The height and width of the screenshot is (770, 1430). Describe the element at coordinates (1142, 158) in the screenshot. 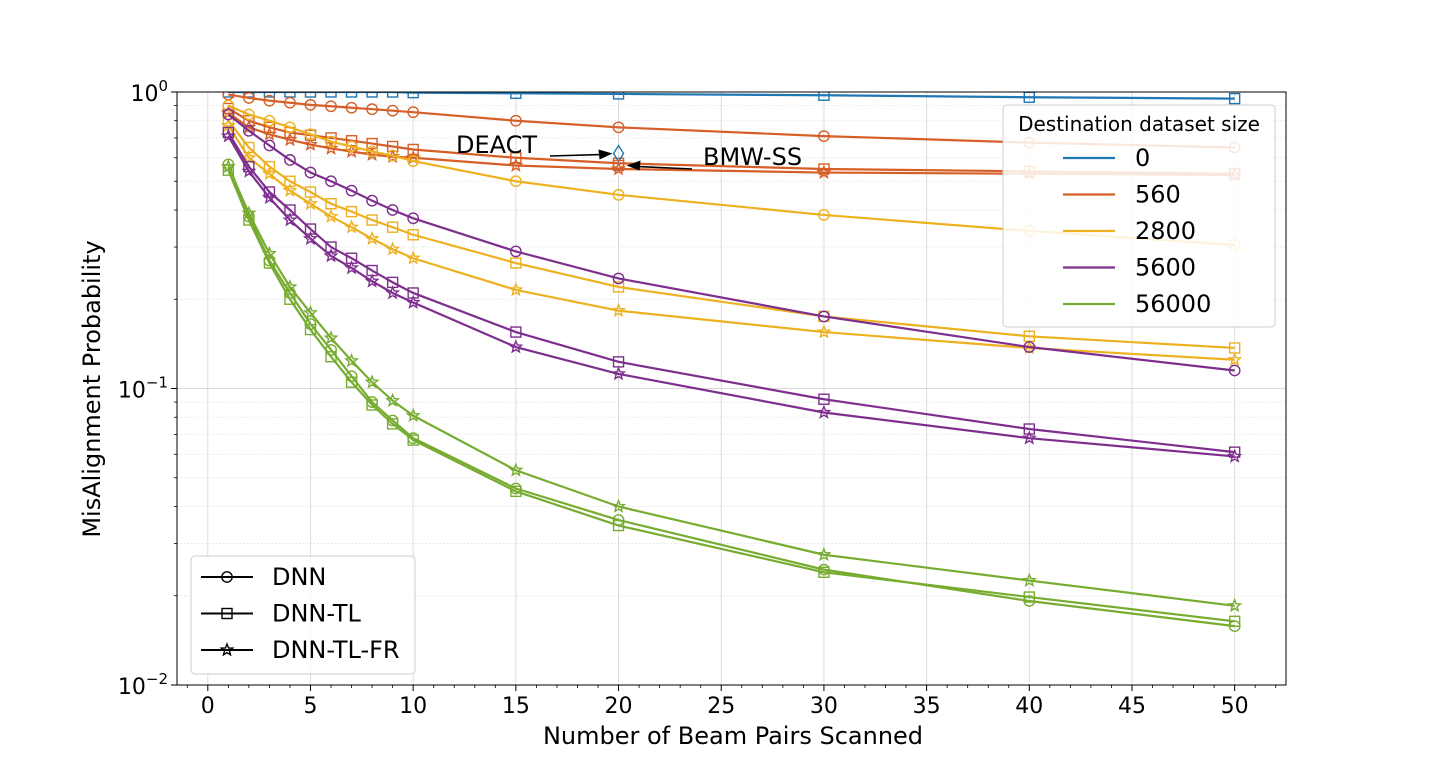

I see `legend-label-0: 0` at that location.